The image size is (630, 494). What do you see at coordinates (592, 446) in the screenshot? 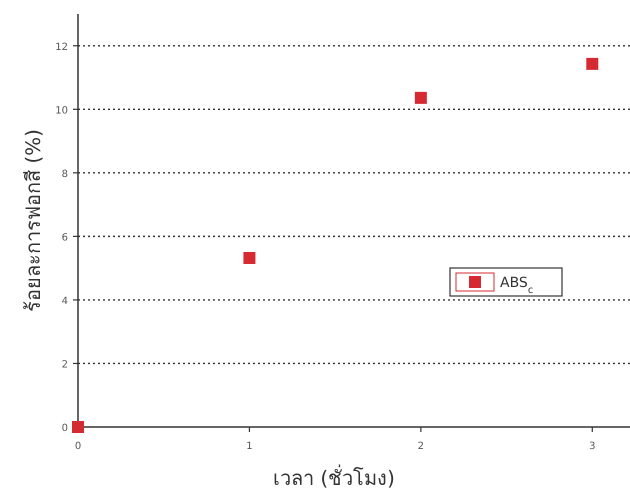
I see `x-tick-label: 3` at bounding box center [592, 446].